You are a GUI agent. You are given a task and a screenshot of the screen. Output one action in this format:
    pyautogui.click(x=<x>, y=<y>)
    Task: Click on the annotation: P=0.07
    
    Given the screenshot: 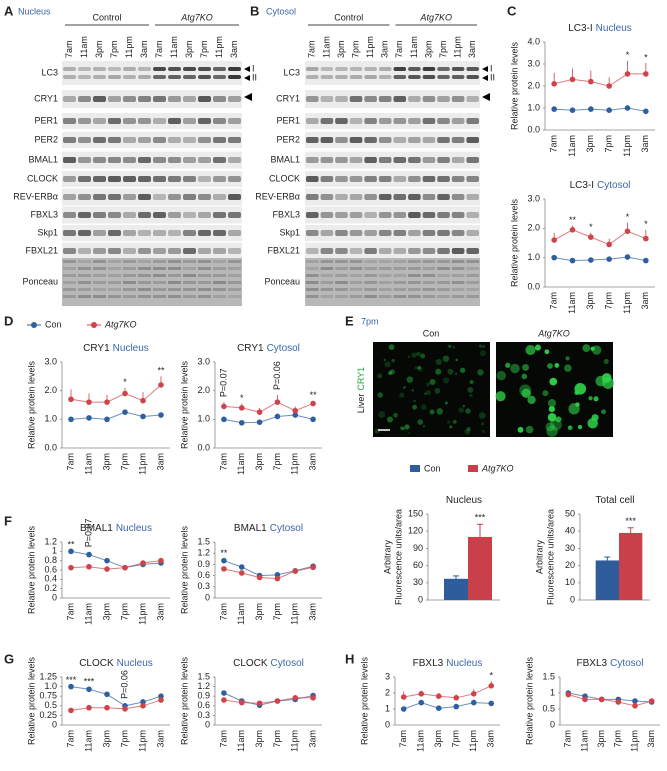 What is the action you would take?
    pyautogui.click(x=223, y=382)
    